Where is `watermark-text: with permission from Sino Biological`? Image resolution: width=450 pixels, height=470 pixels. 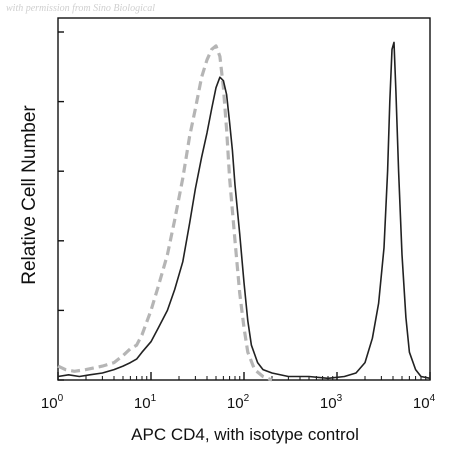
watermark-text: with permission from Sino Biological is located at coordinates (81, 8).